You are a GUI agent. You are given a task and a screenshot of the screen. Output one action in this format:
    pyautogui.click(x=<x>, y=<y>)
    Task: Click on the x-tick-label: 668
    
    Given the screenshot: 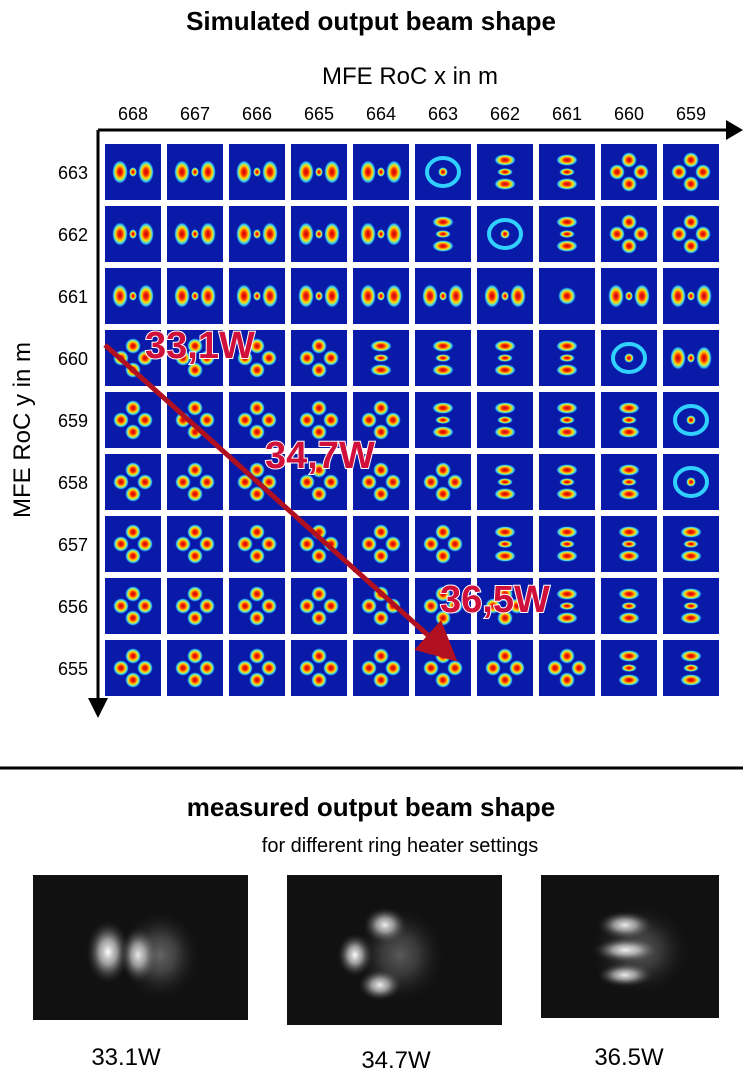 What is the action you would take?
    pyautogui.click(x=133, y=114)
    